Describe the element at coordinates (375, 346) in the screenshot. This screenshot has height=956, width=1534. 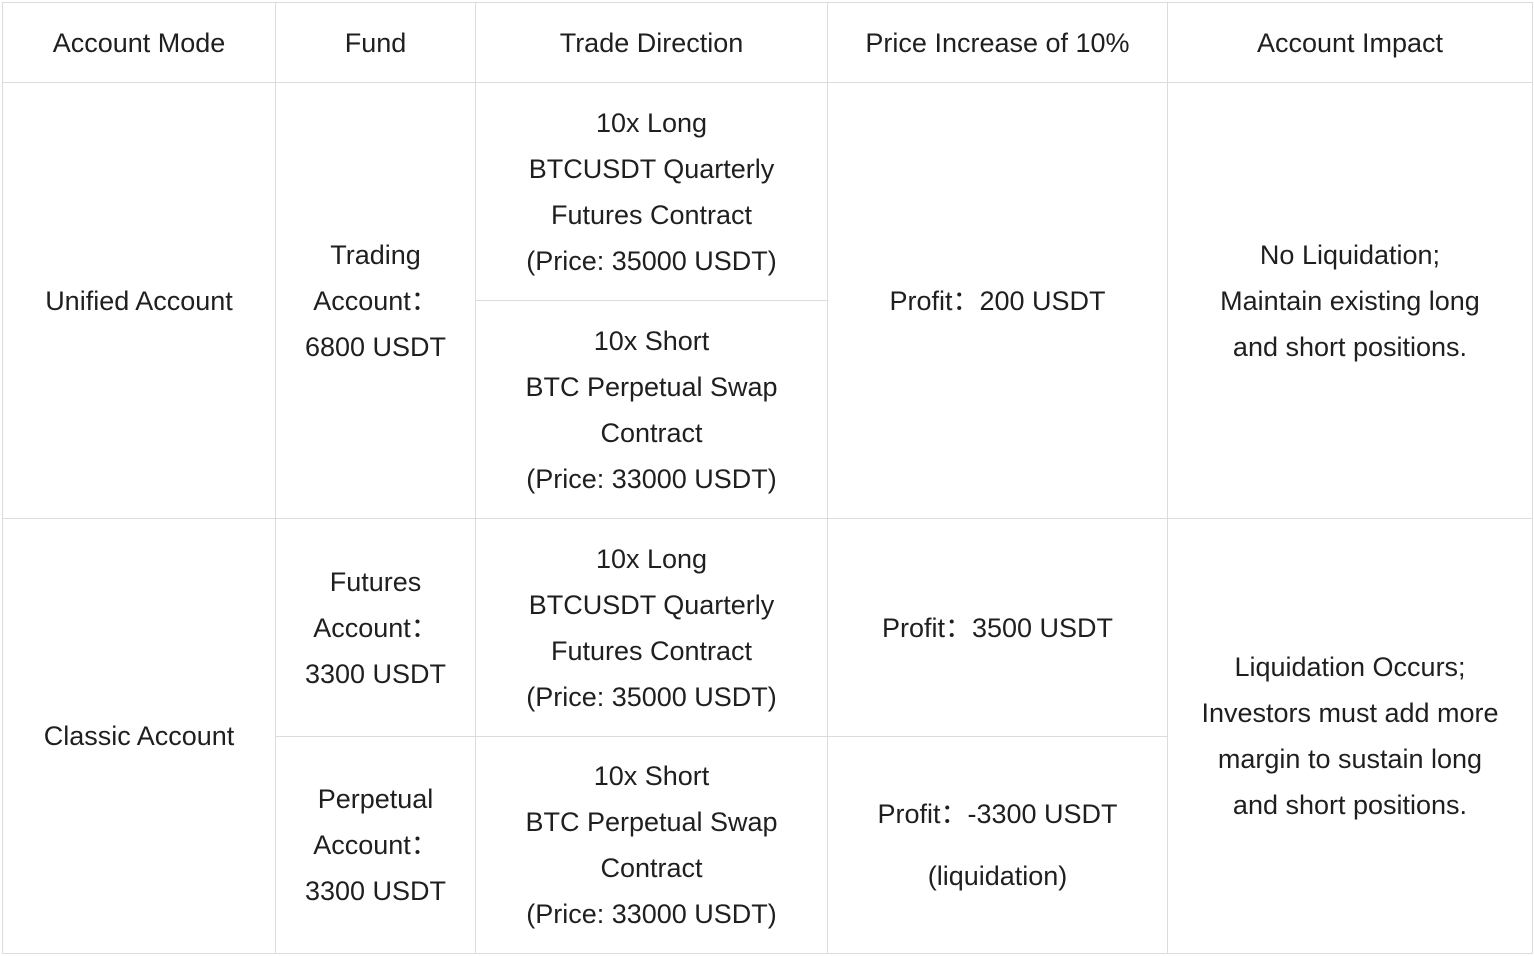
I see `unified-fund-line: 6800 USDT` at that location.